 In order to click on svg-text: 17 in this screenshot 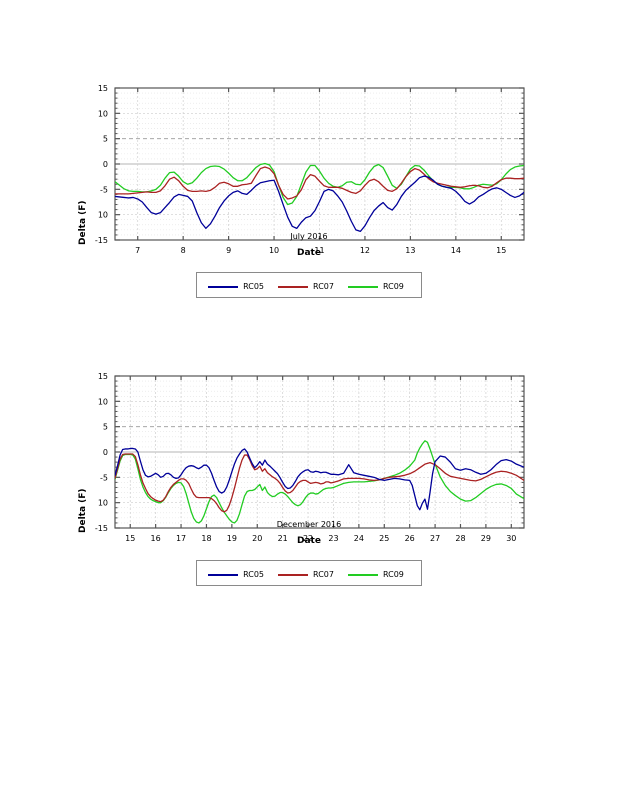, I will do `click(181, 538)`.